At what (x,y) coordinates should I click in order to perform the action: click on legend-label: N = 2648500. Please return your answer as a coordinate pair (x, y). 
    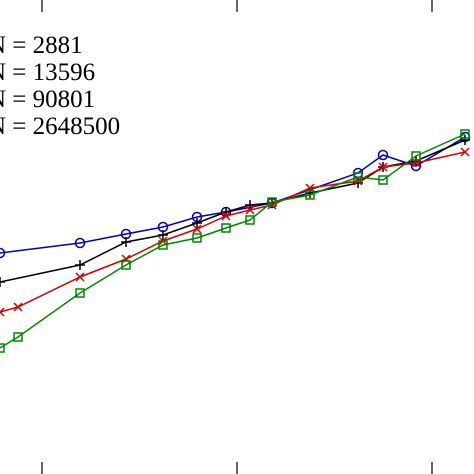
    Looking at the image, I should click on (60, 126).